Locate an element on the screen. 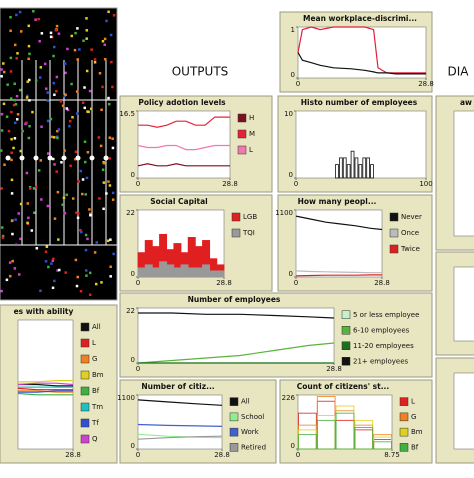 This screenshot has width=474, height=478. legend-label: 21+ employees is located at coordinates (381, 361).